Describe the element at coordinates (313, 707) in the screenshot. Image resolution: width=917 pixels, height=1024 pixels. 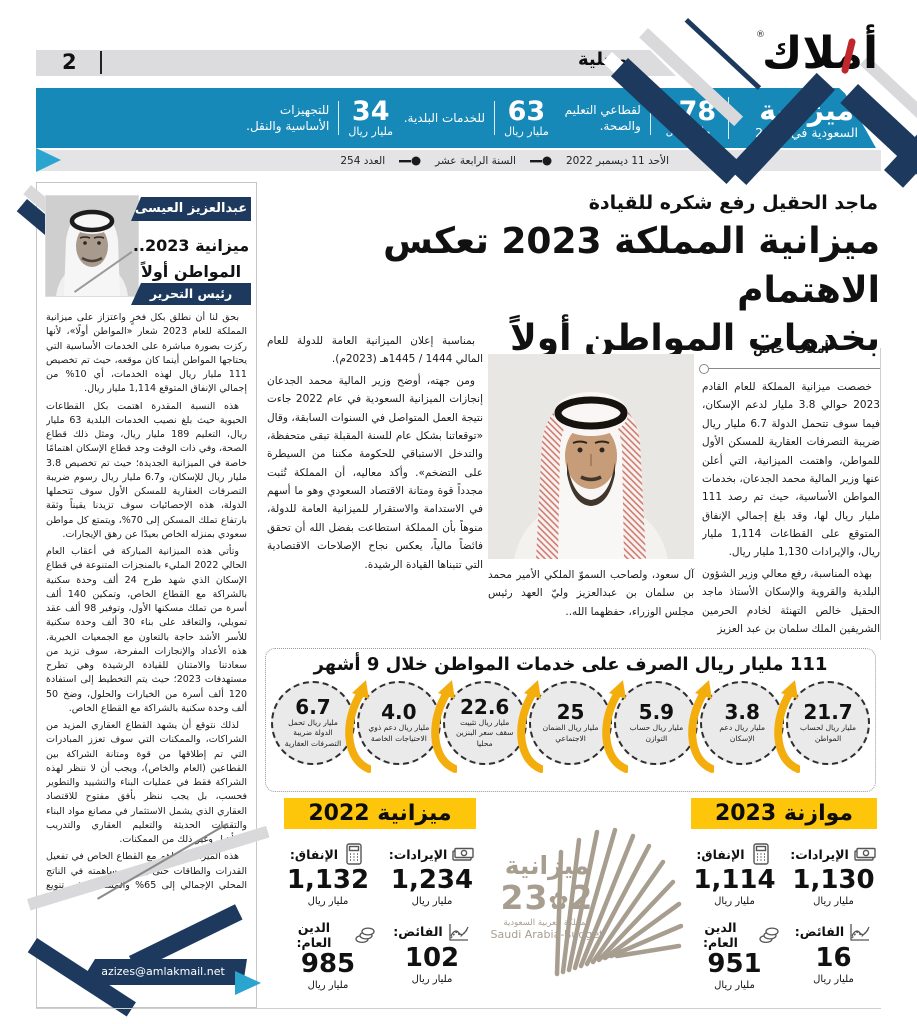
I see `circle-value: 6.7` at that location.